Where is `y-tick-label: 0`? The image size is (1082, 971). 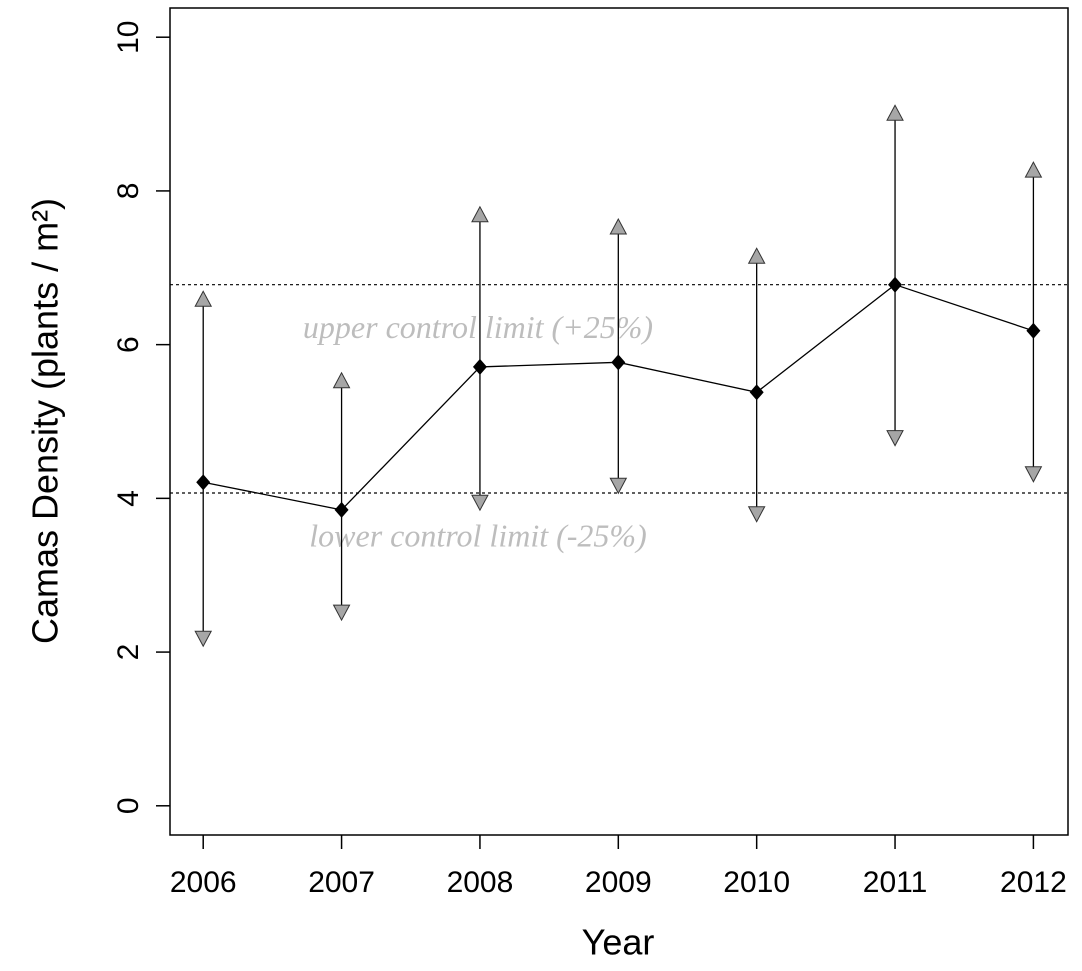 y-tick-label: 0 is located at coordinates (128, 805).